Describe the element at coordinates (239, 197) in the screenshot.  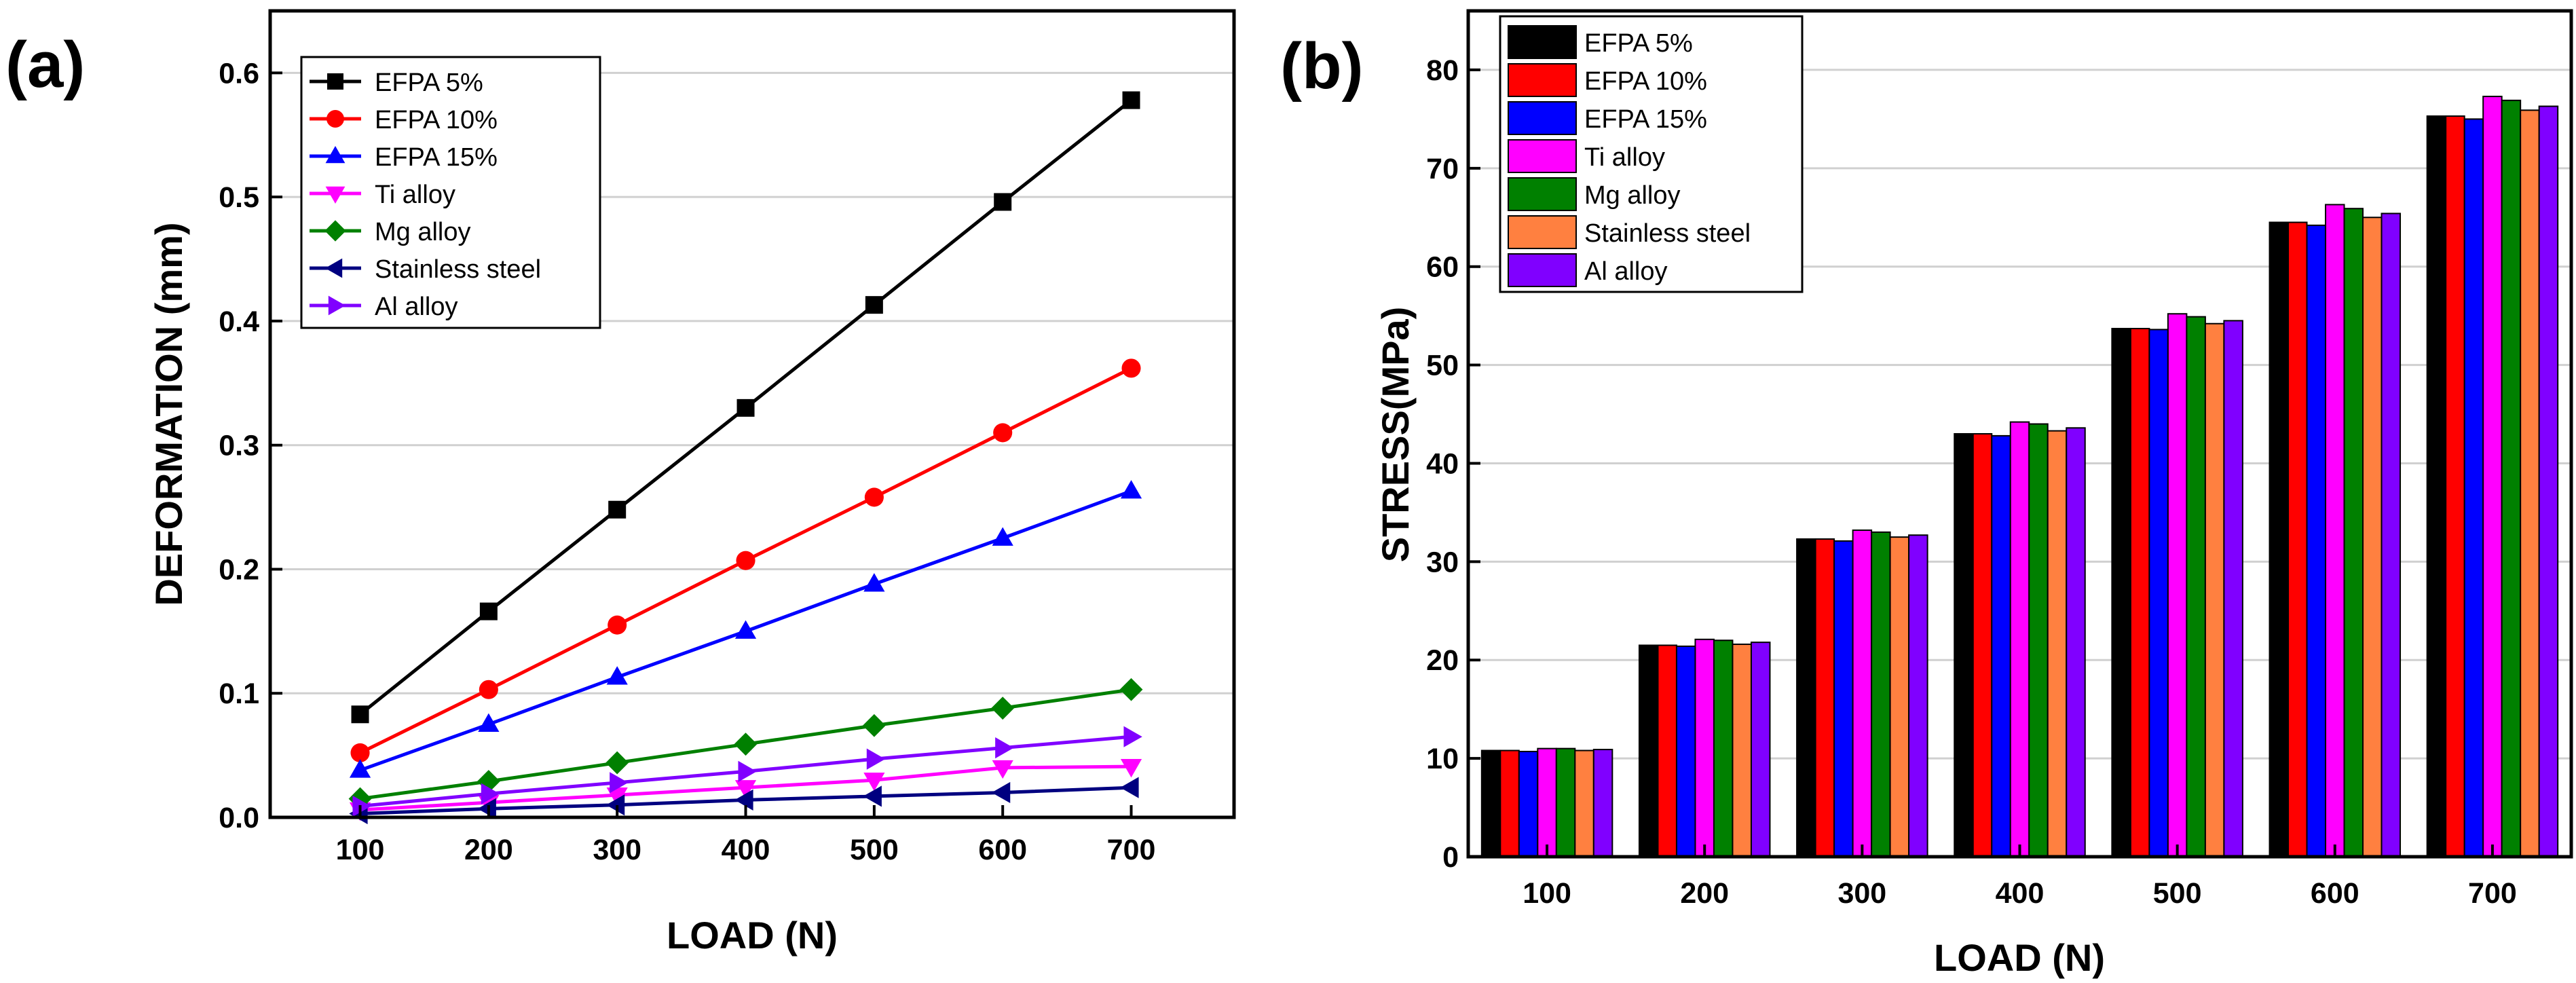
I see `panel-a-y-tick-label: 0.5` at that location.